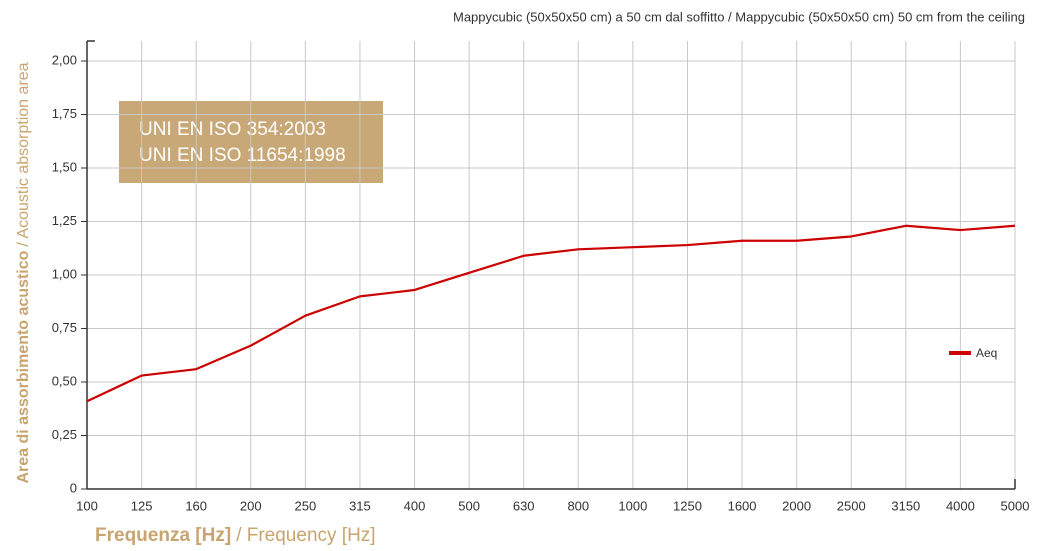 The width and height of the screenshot is (1042, 551). What do you see at coordinates (687, 505) in the screenshot?
I see `x-tick-label: 1250` at bounding box center [687, 505].